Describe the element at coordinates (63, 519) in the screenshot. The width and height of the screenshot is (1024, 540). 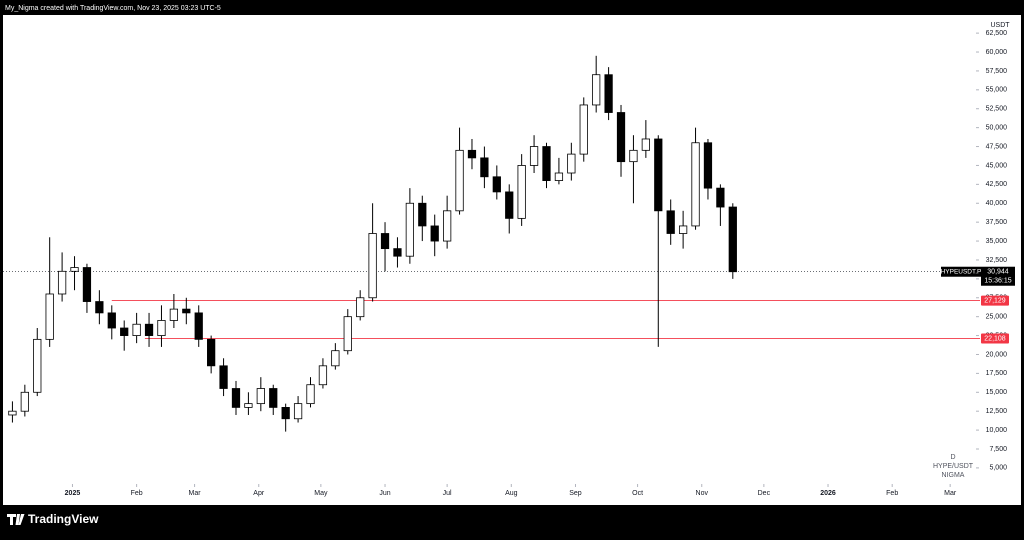
I see `brand-name: TradingView` at that location.